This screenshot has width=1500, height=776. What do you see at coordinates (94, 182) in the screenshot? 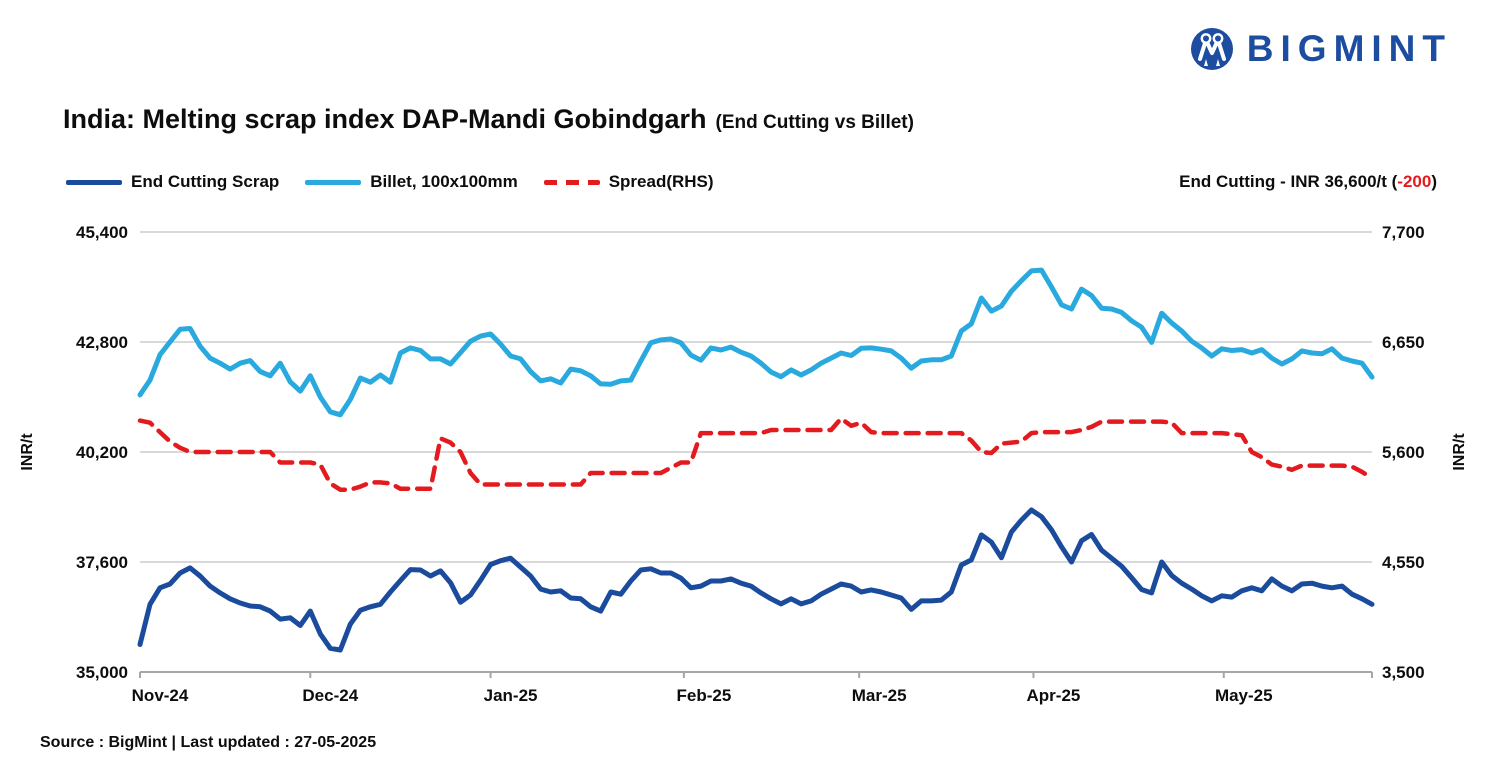
I see `end-cutting-line-swatch-icon` at bounding box center [94, 182].